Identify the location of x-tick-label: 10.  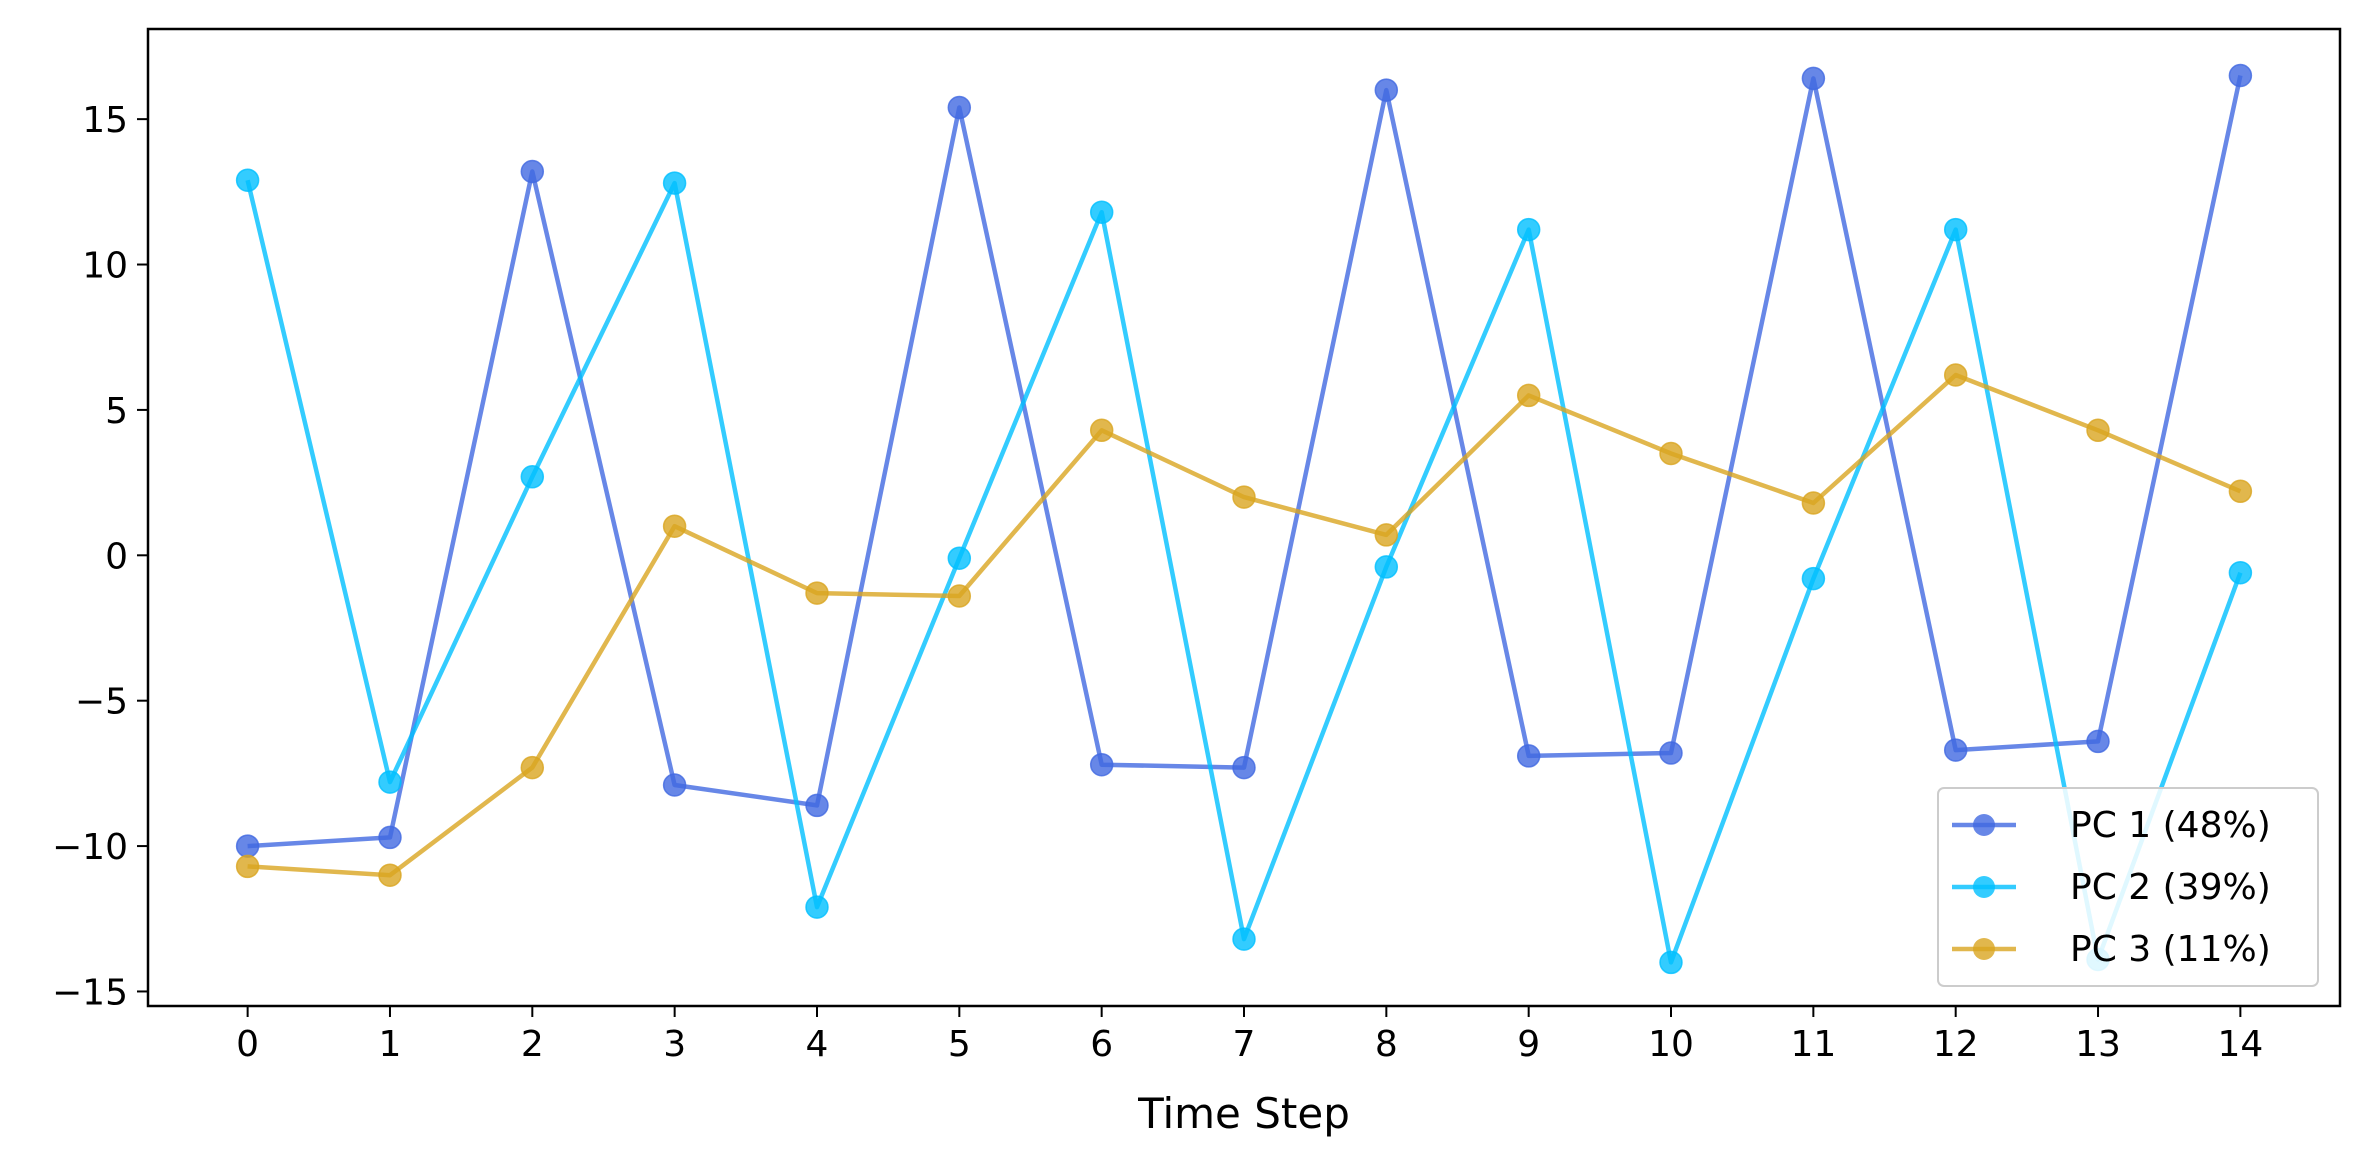
(1671, 1044).